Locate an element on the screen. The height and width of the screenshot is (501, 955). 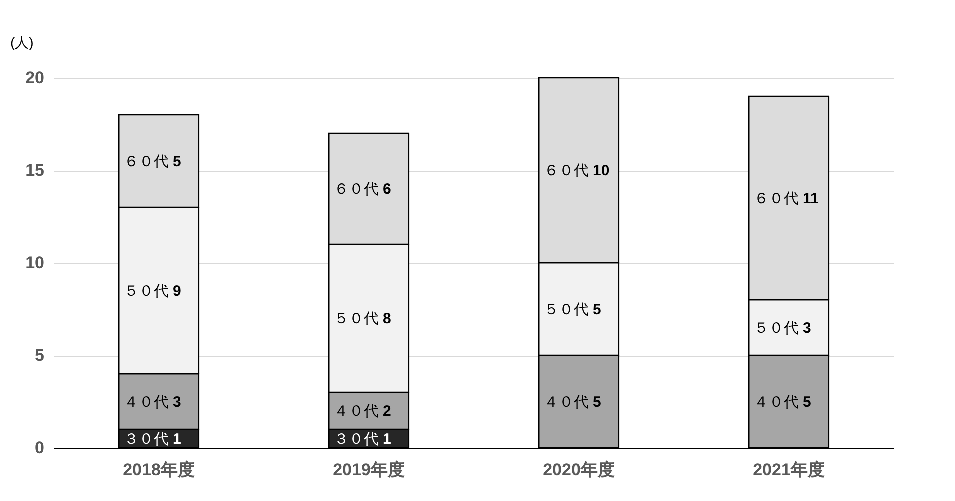
data-label: 2 is located at coordinates (387, 411).